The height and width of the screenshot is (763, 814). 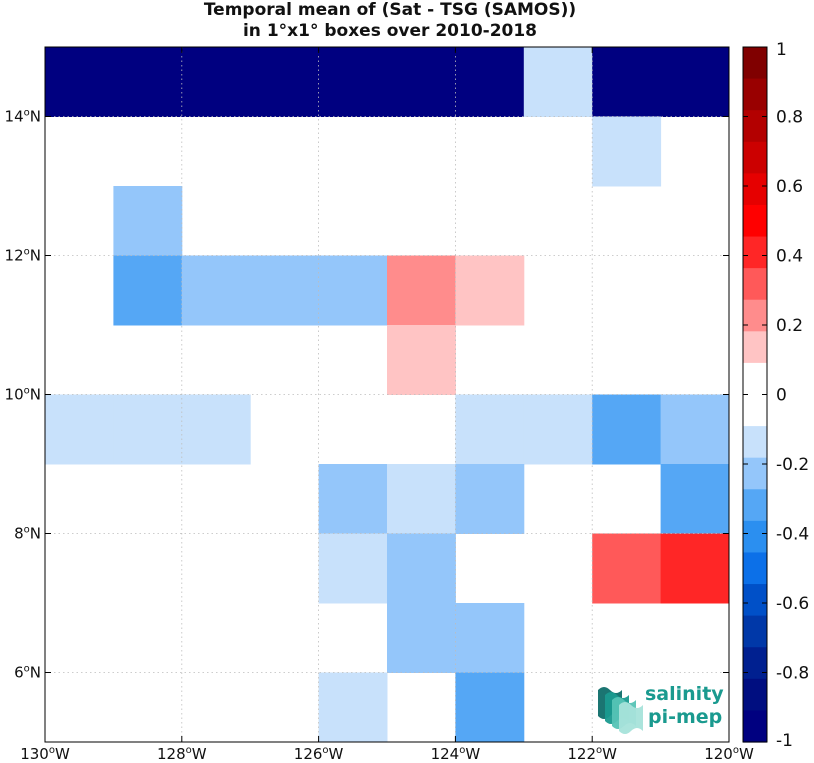 I want to click on colorbar-tick-label: 1, so click(x=781, y=50).